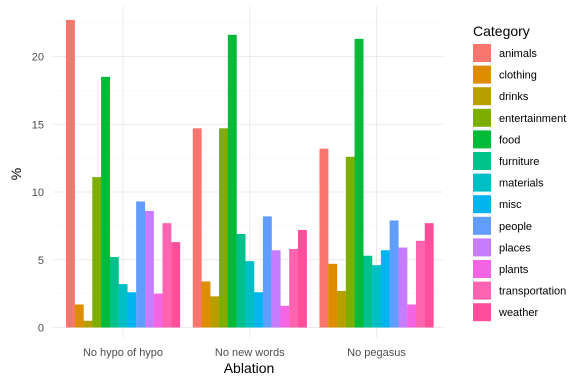  Describe the element at coordinates (482, 225) in the screenshot. I see `legend-key-people` at that location.